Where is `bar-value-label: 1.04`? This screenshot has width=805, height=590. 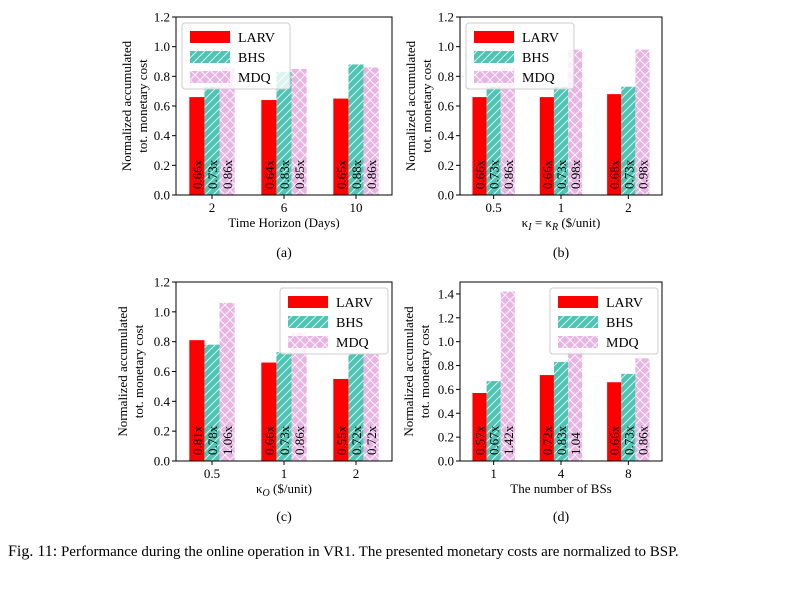 bar-value-label: 1.04 is located at coordinates (575, 443).